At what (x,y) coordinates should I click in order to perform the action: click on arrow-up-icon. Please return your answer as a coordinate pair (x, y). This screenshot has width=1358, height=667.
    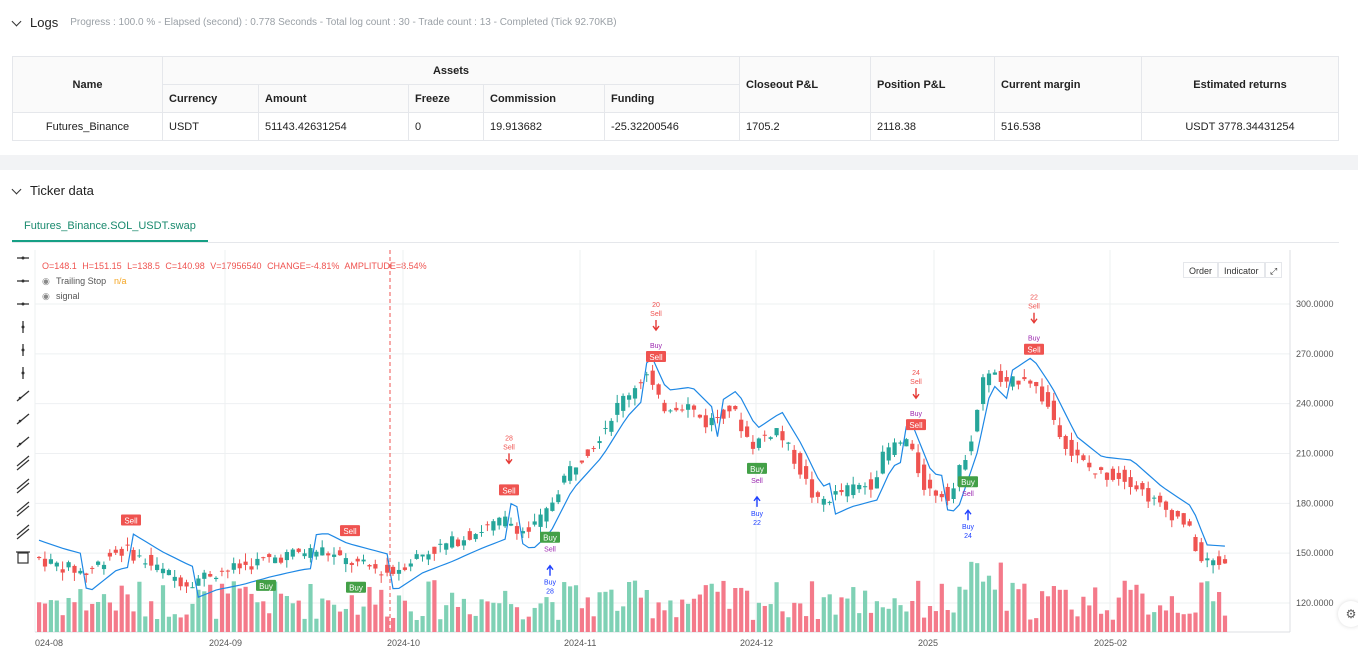
    Looking at the image, I should click on (757, 501).